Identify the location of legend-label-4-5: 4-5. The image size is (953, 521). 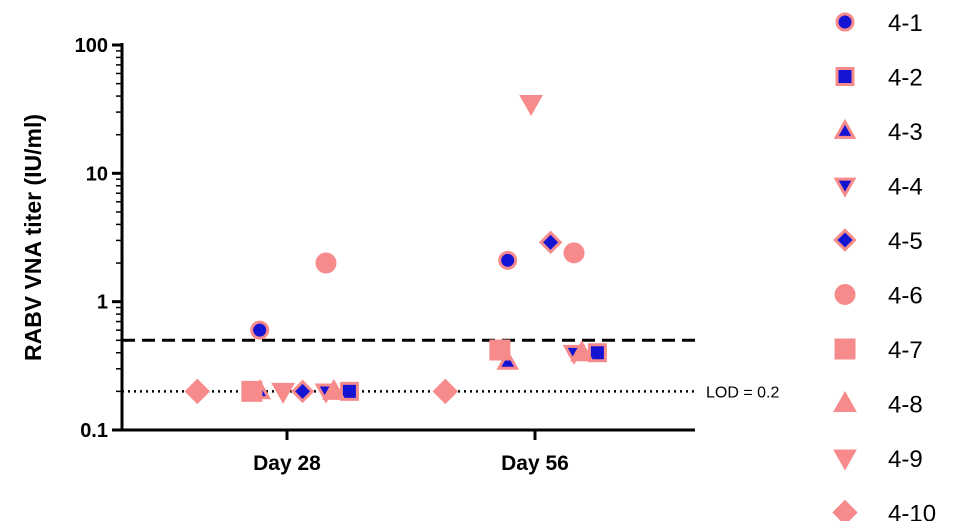
(905, 241).